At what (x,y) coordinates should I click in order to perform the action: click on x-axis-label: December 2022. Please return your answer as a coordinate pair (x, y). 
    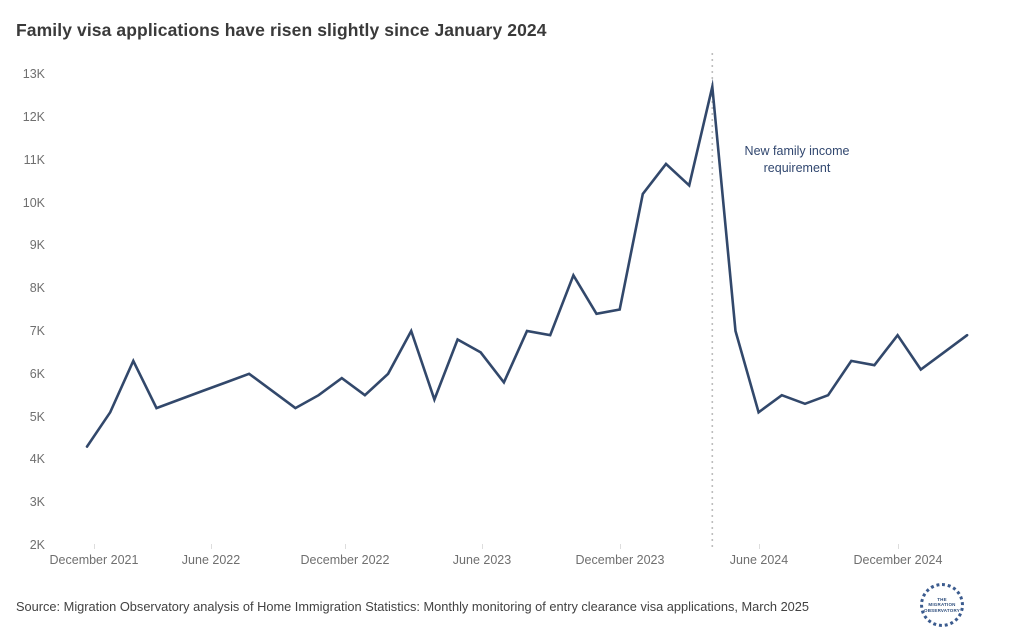
    Looking at the image, I should click on (345, 560).